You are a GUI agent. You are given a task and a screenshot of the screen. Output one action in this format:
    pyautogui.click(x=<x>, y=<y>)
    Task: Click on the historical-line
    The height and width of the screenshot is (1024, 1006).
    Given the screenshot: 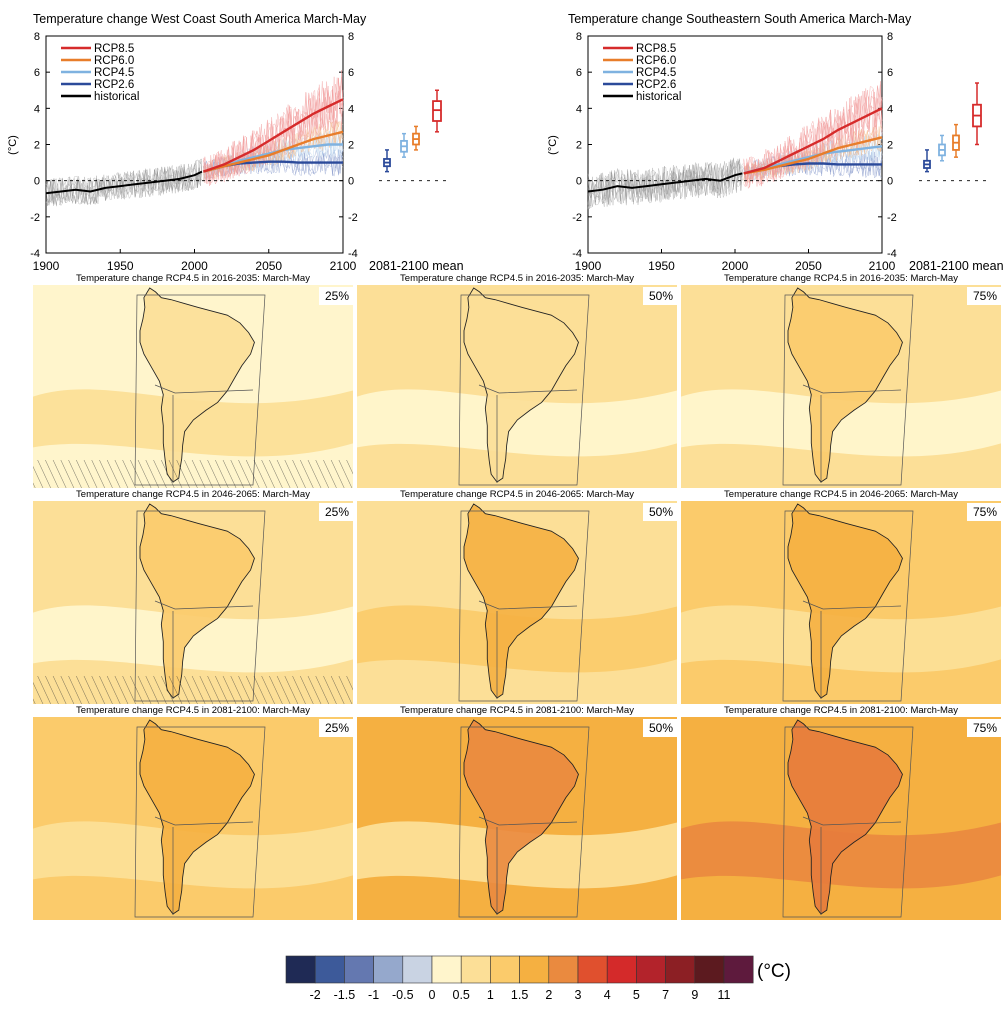 What is the action you would take?
    pyautogui.click(x=665, y=182)
    